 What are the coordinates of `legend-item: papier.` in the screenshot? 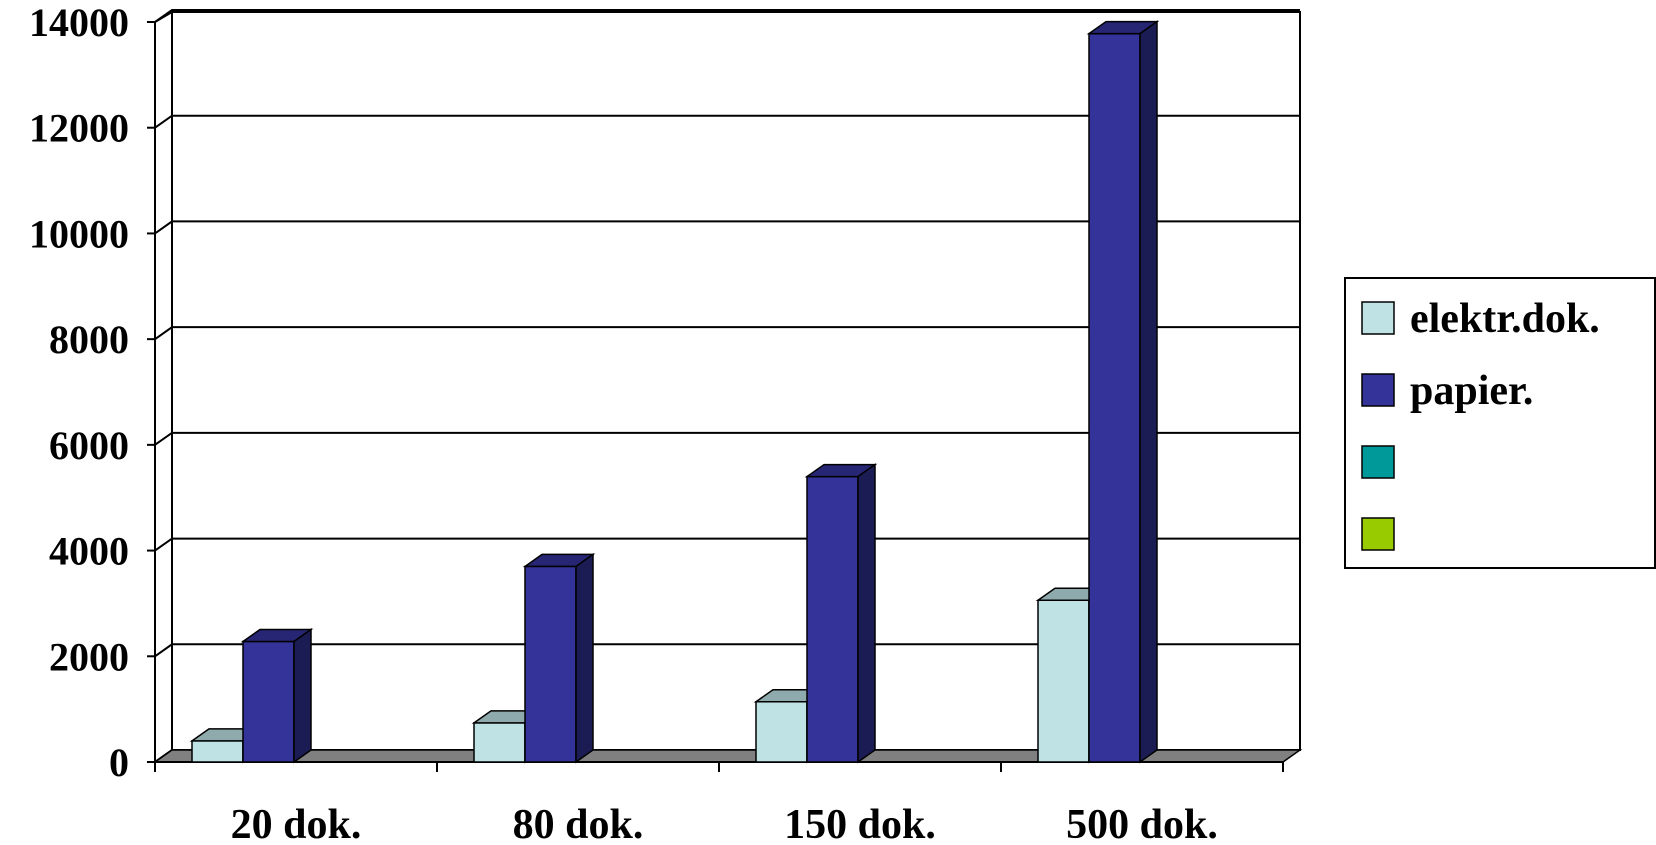 It's located at (1447, 391).